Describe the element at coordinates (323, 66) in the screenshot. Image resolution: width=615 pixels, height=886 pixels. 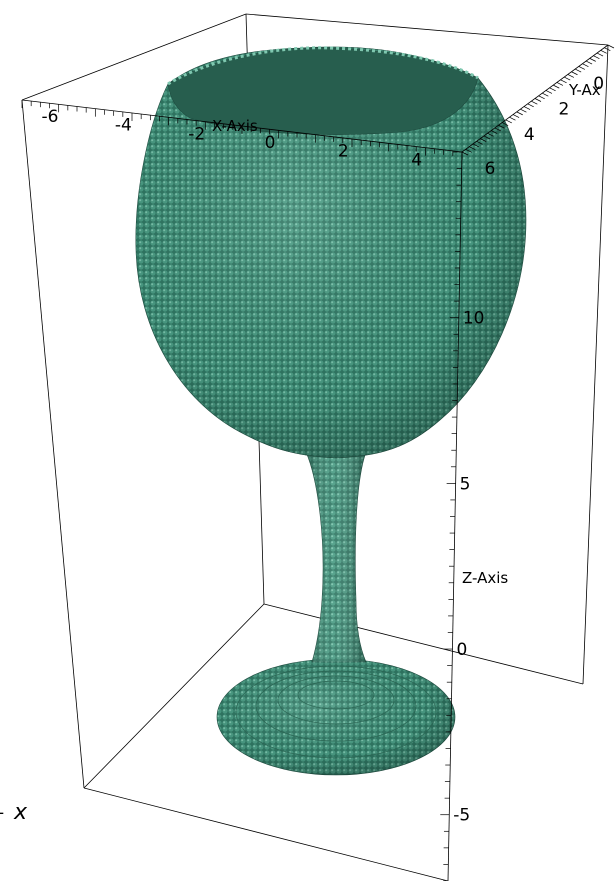
I see `glass-rim-edge` at that location.